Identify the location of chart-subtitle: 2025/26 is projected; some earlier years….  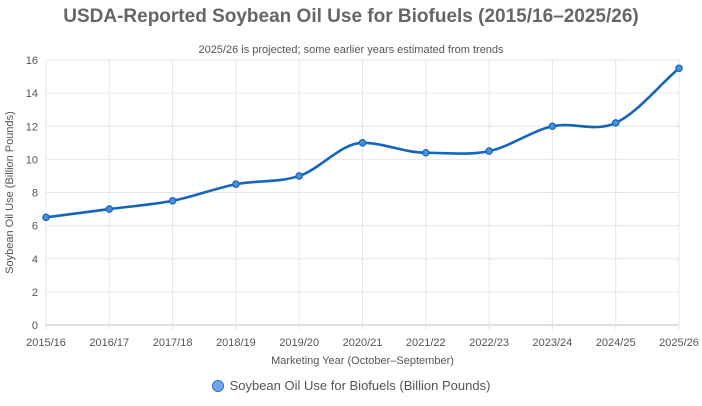
(351, 50).